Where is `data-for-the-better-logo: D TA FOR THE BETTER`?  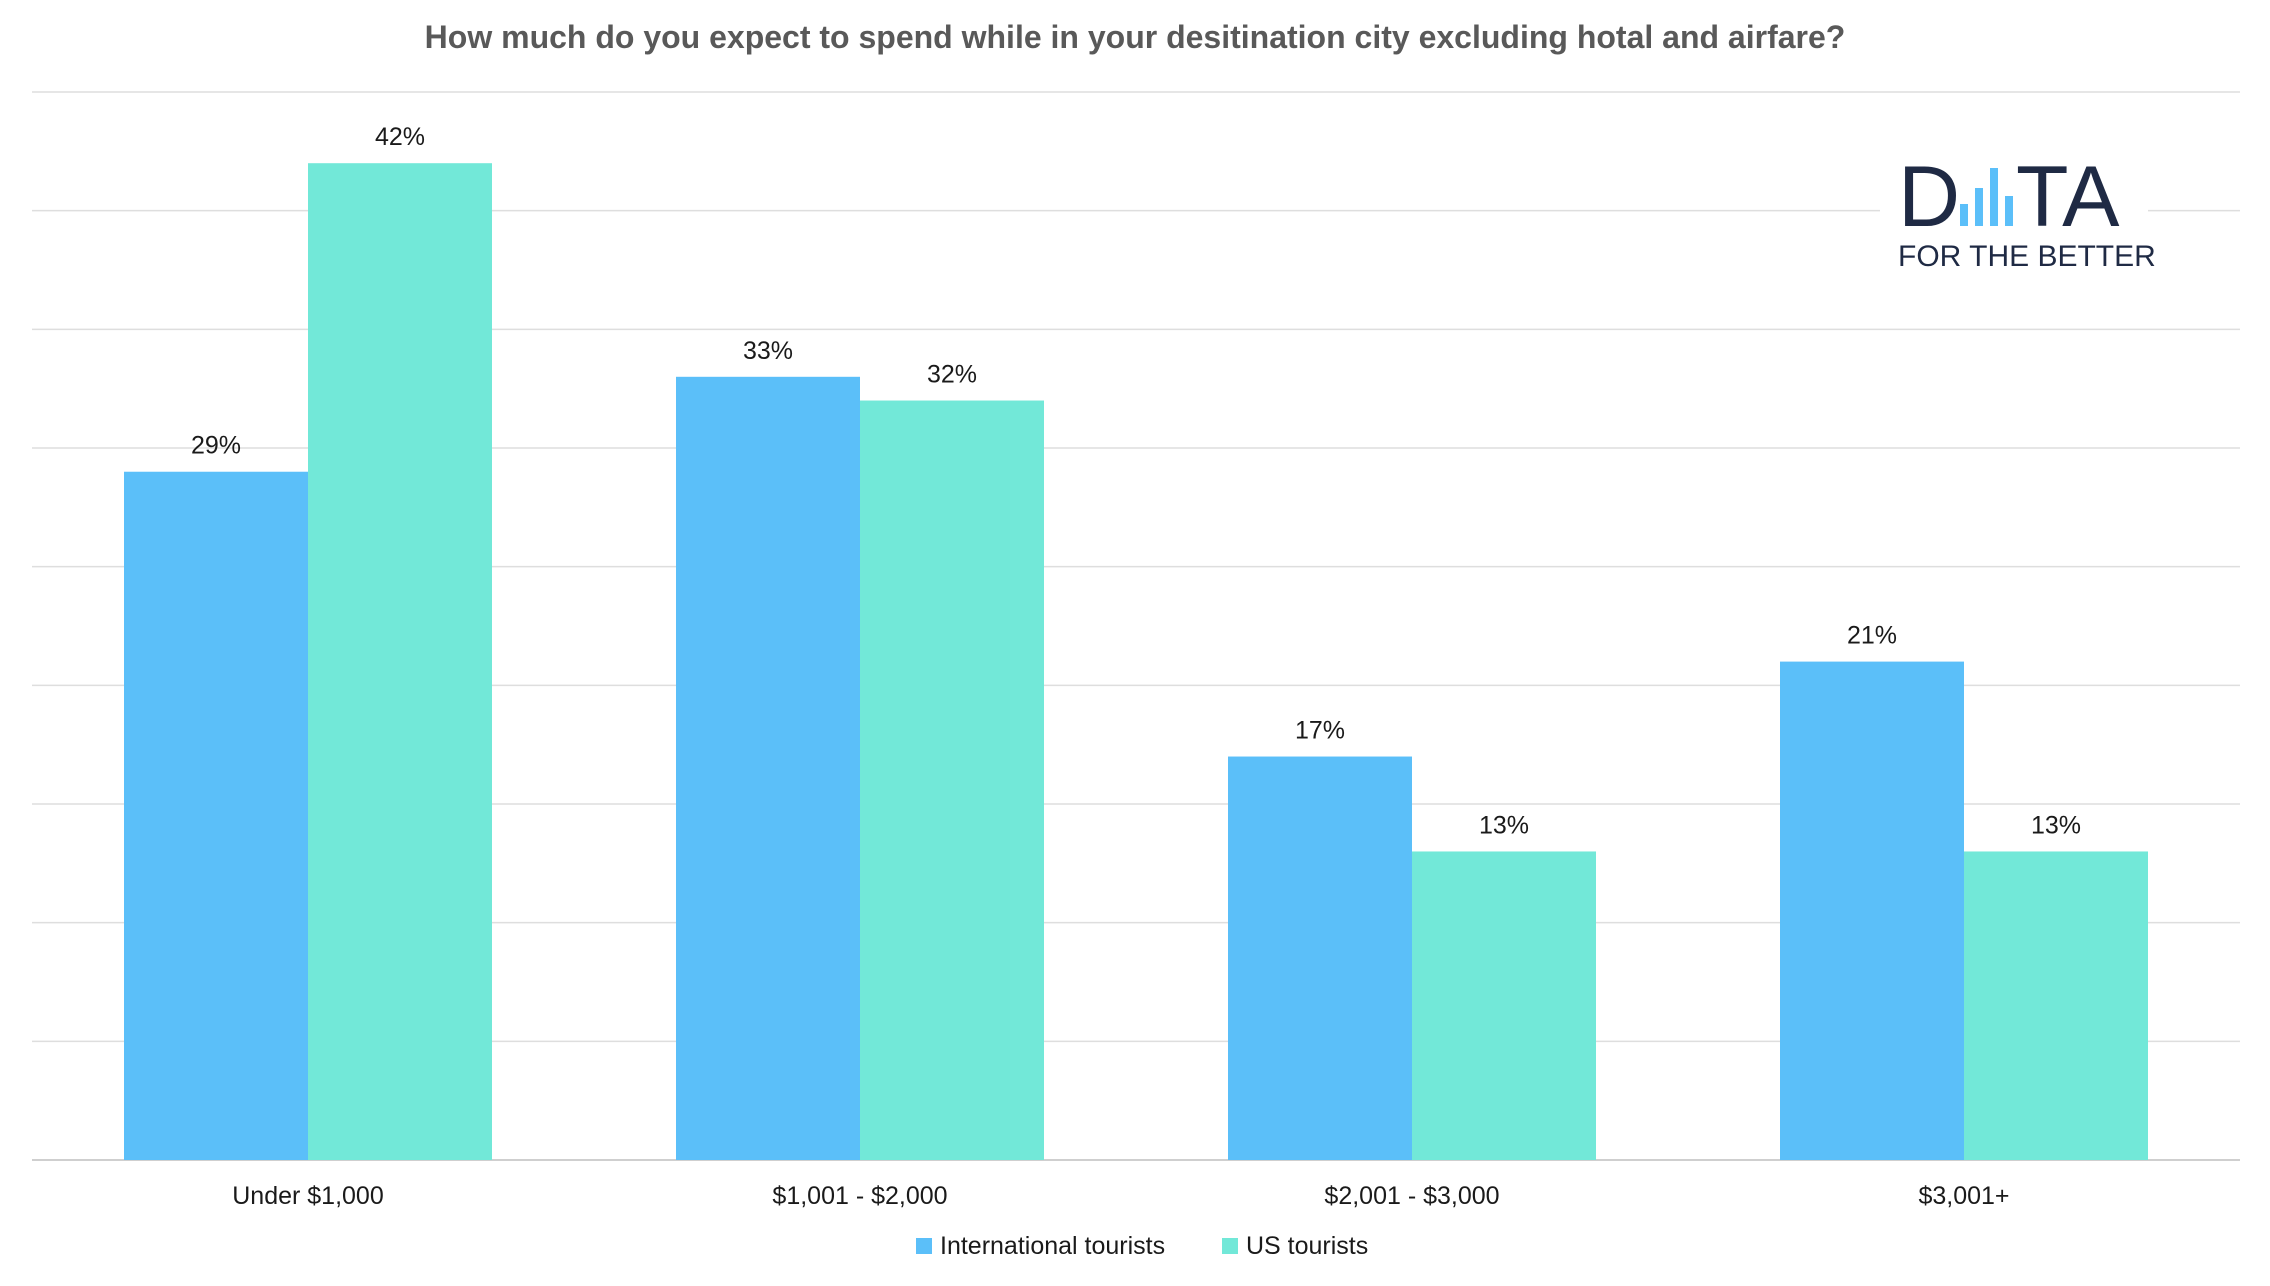 data-for-the-better-logo: D TA FOR THE BETTER is located at coordinates (2018, 214).